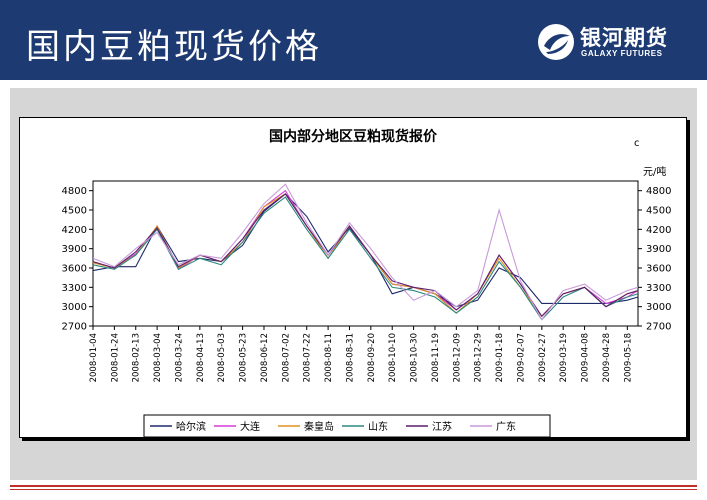 The width and height of the screenshot is (707, 500). I want to click on x-tick-label: 2008-09-20, so click(372, 357).